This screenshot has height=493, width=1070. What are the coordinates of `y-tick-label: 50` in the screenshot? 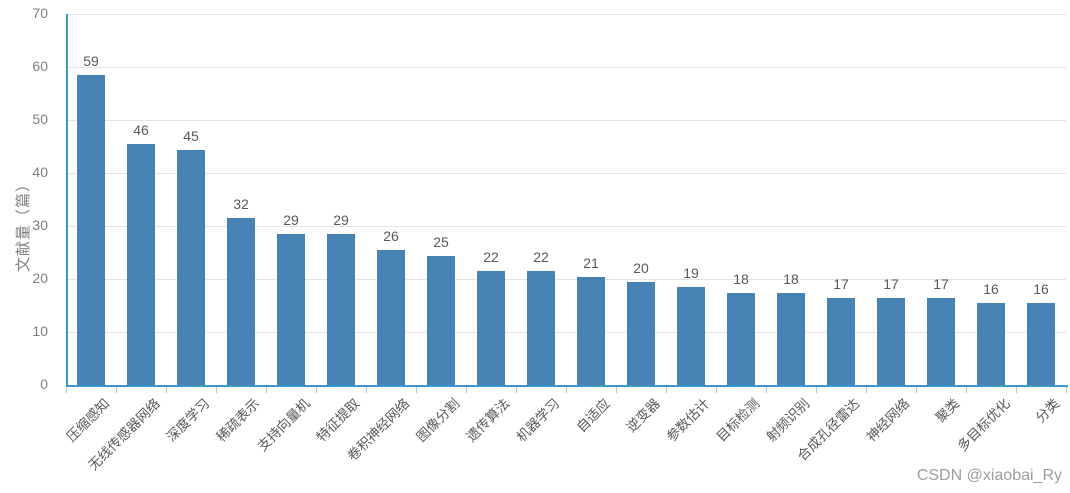 It's located at (40, 119).